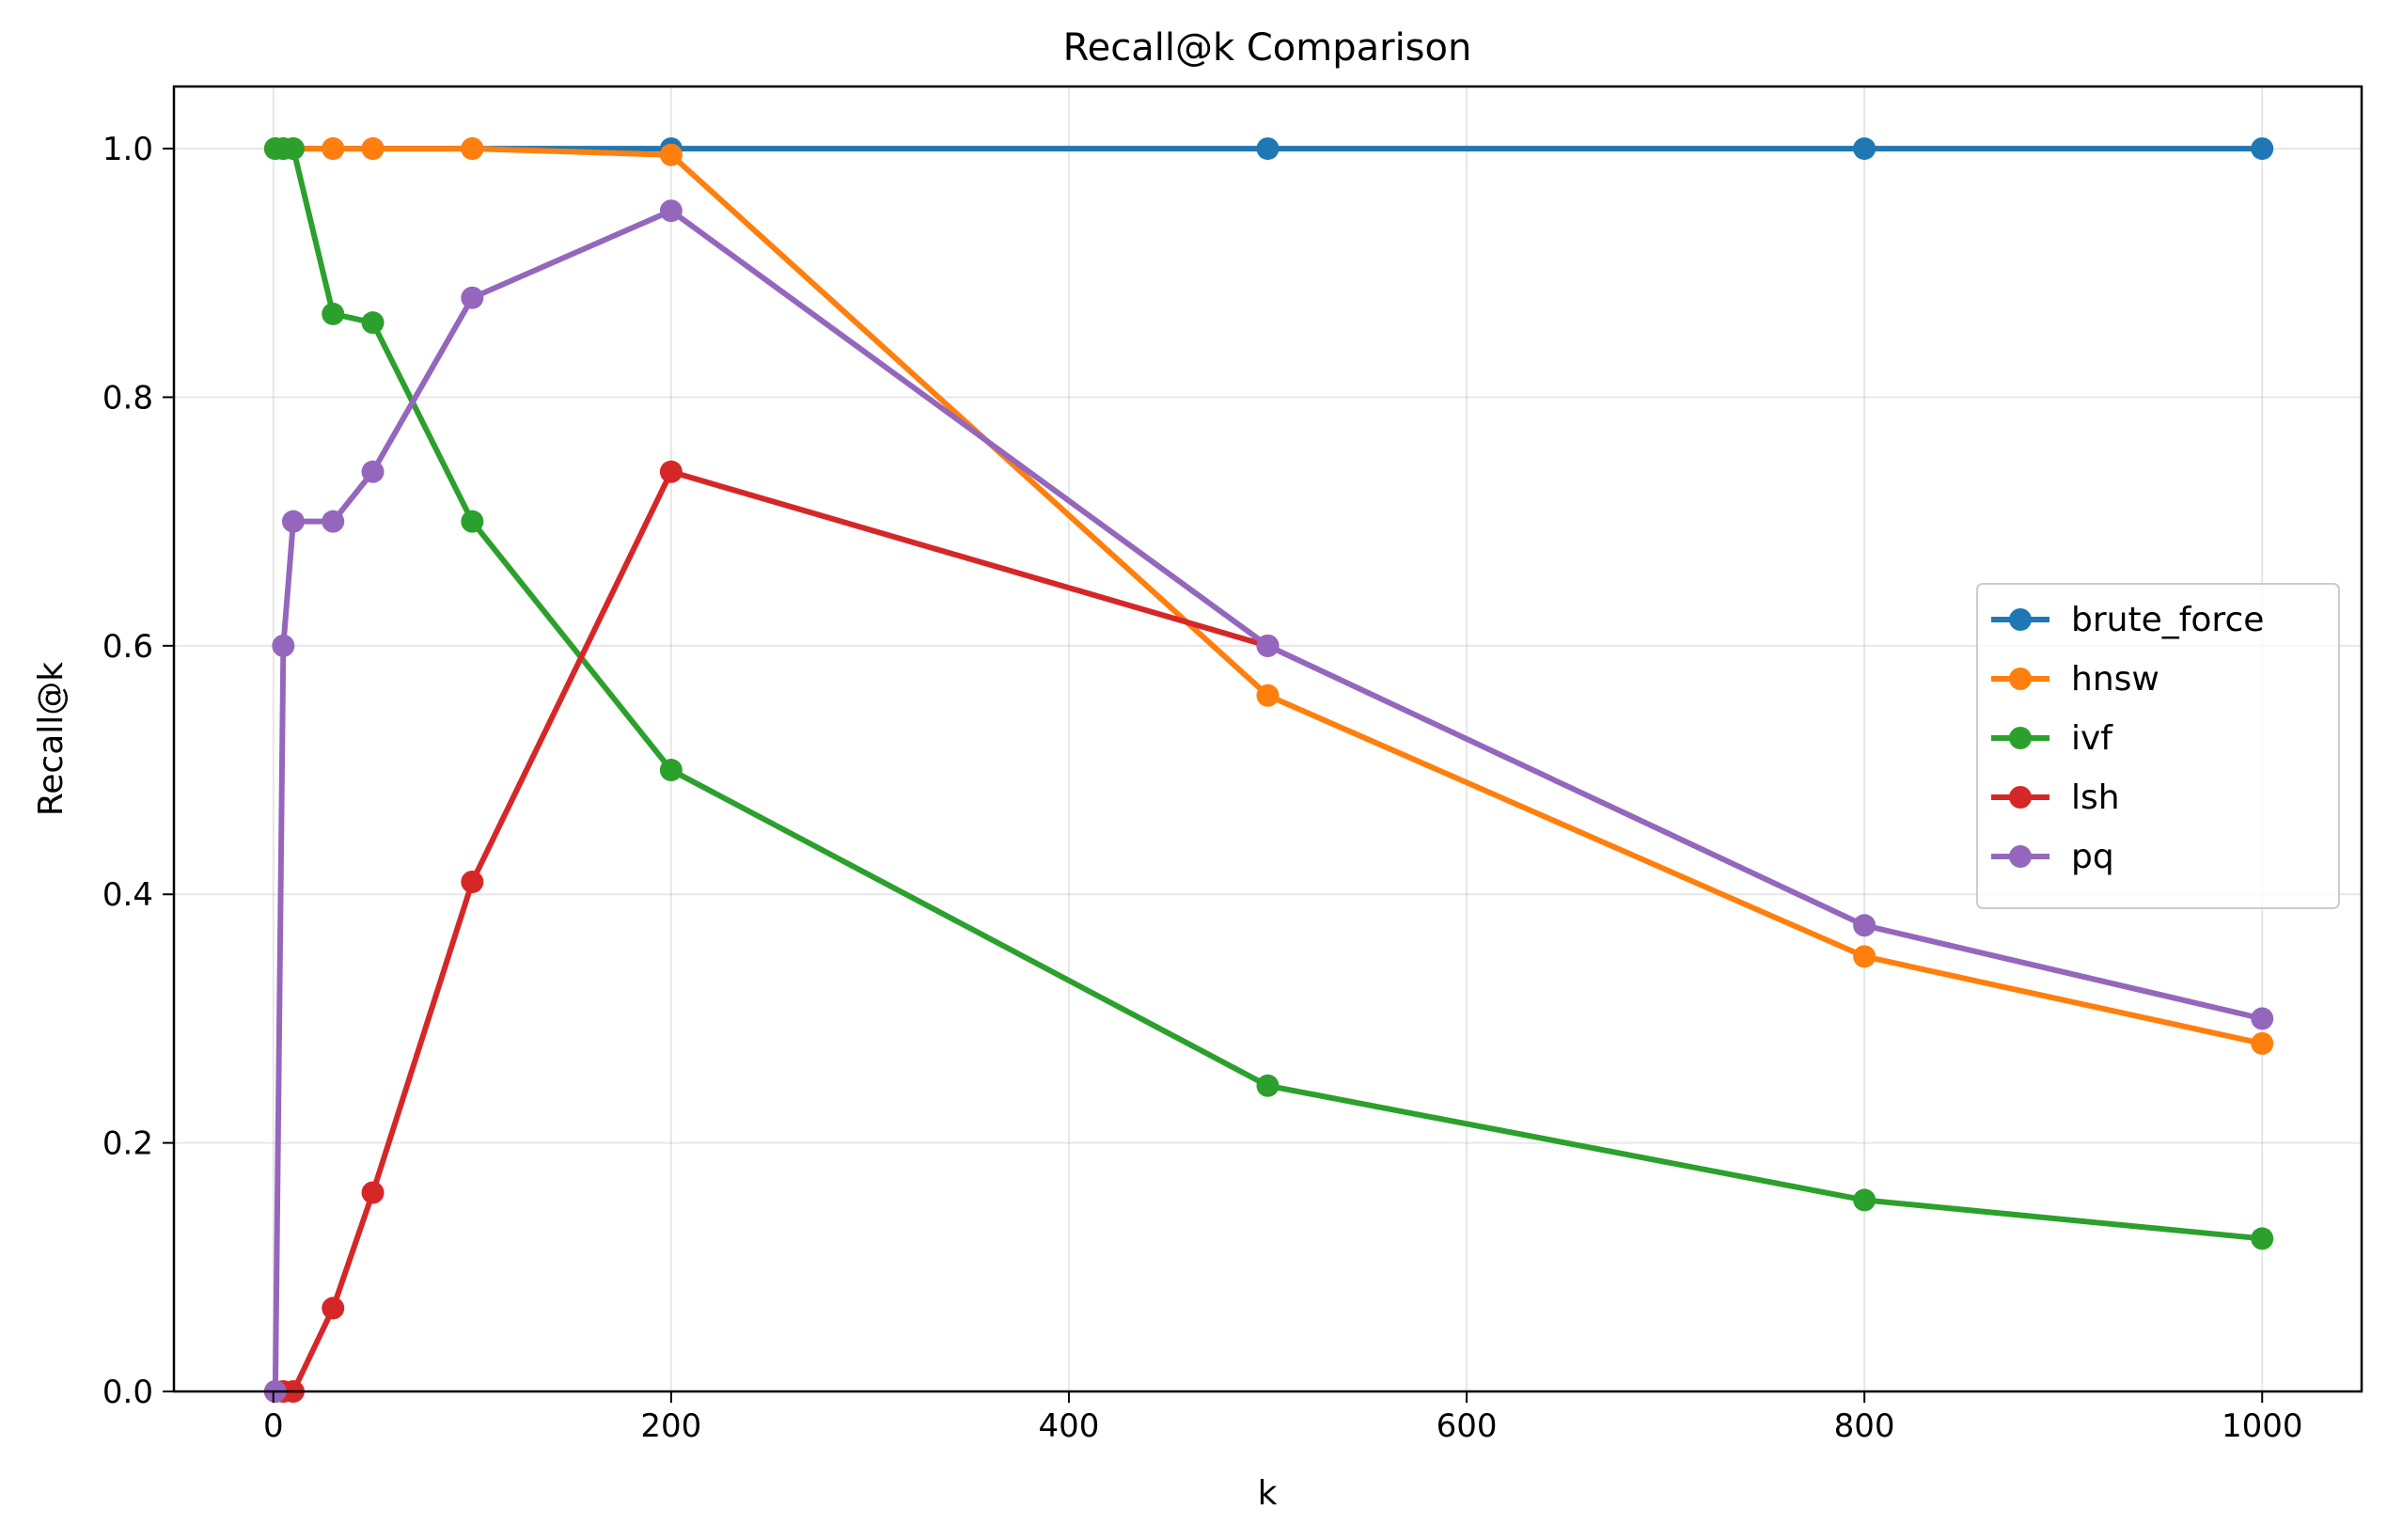 This screenshot has width=2387, height=1540. Describe the element at coordinates (2158, 746) in the screenshot. I see `legend-box` at that location.